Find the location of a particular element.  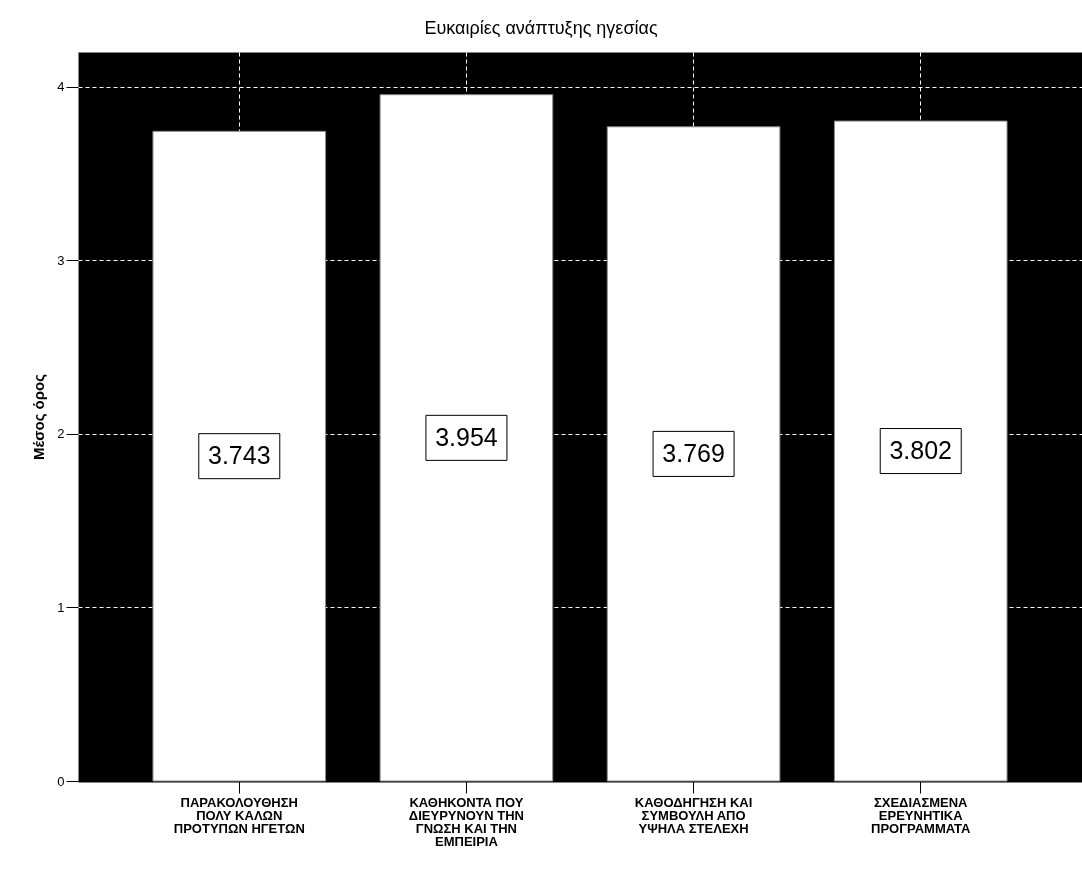

x-tick-label: ΚΑΘΗΚΟΝΤΑ ΠΟΥ ΔΙΕΥΡΥΝΟΥΝ ΤΗΝ ΓΝΩΣΗ ΚΑΙ ΤΗΝ ΕΜΠΕΙΡΙΑ is located at coordinates (466, 821).